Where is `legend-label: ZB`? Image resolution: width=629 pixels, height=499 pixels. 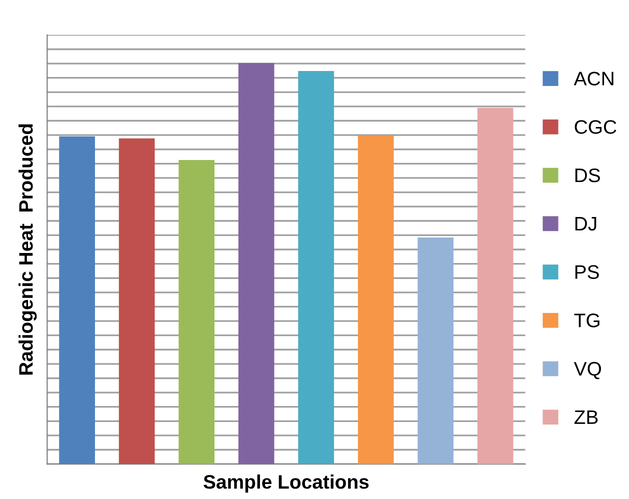 legend-label: ZB is located at coordinates (586, 417).